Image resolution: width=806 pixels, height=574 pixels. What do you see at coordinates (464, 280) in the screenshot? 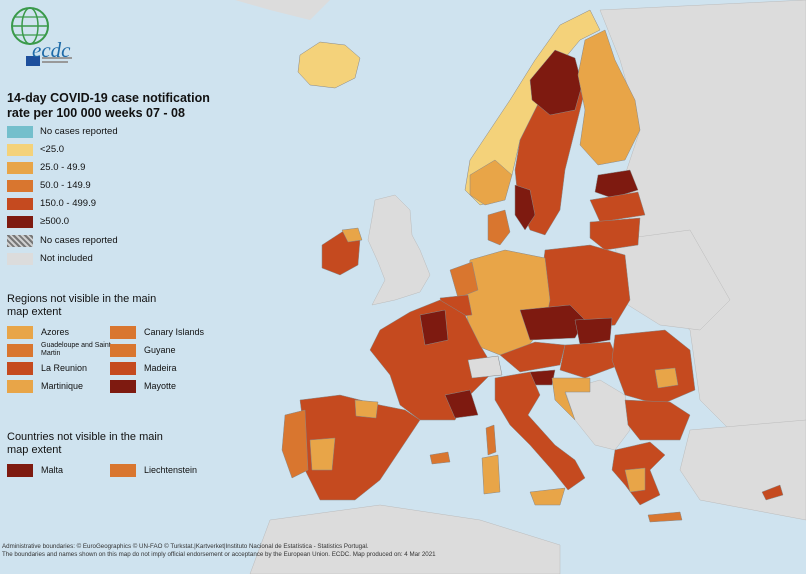
I see `netherlands` at bounding box center [464, 280].